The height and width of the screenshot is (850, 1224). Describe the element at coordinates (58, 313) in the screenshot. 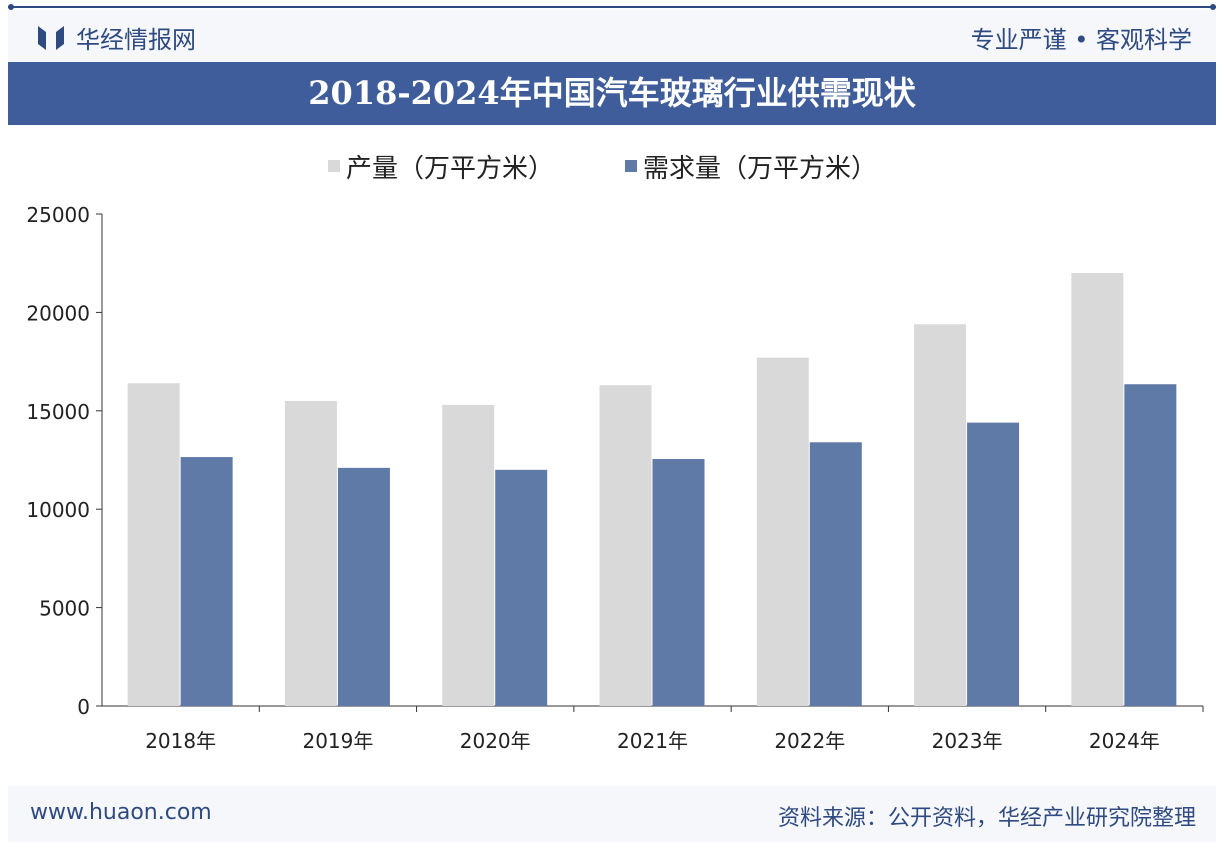

I see `y-tick-label: 20000` at that location.